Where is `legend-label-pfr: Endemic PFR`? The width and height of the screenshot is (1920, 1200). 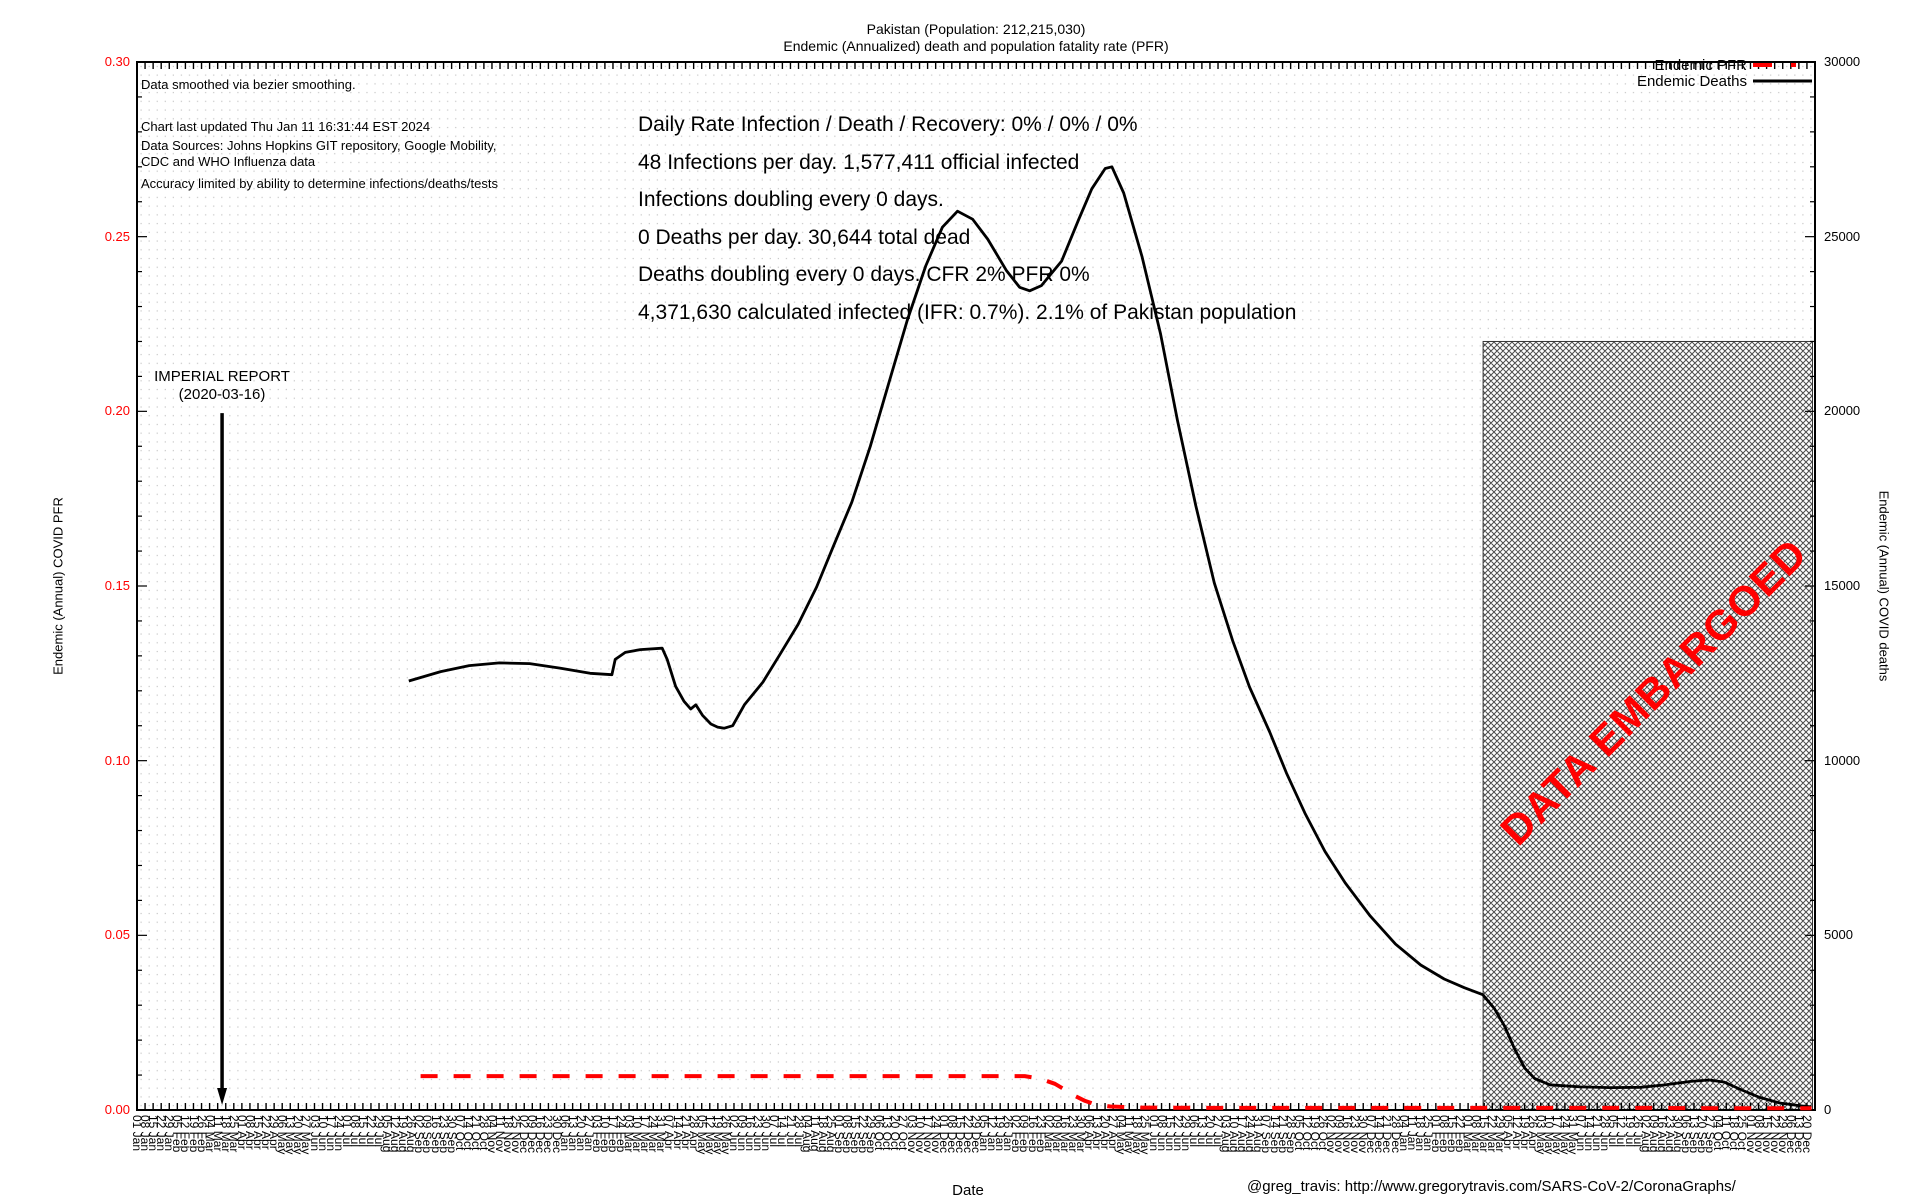 legend-label-pfr: Endemic PFR is located at coordinates (1700, 65).